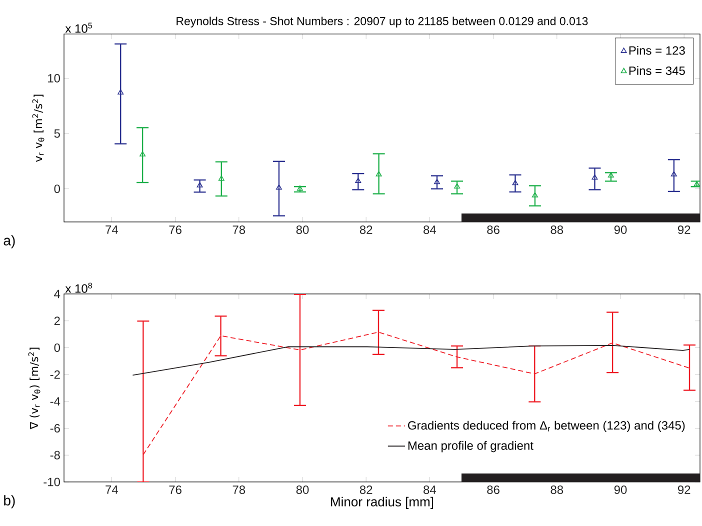  I want to click on y-axis-title: ∇ (v$_{r}$ v$_{θ}$) [m/s$^{2}$], so click(34, 389).